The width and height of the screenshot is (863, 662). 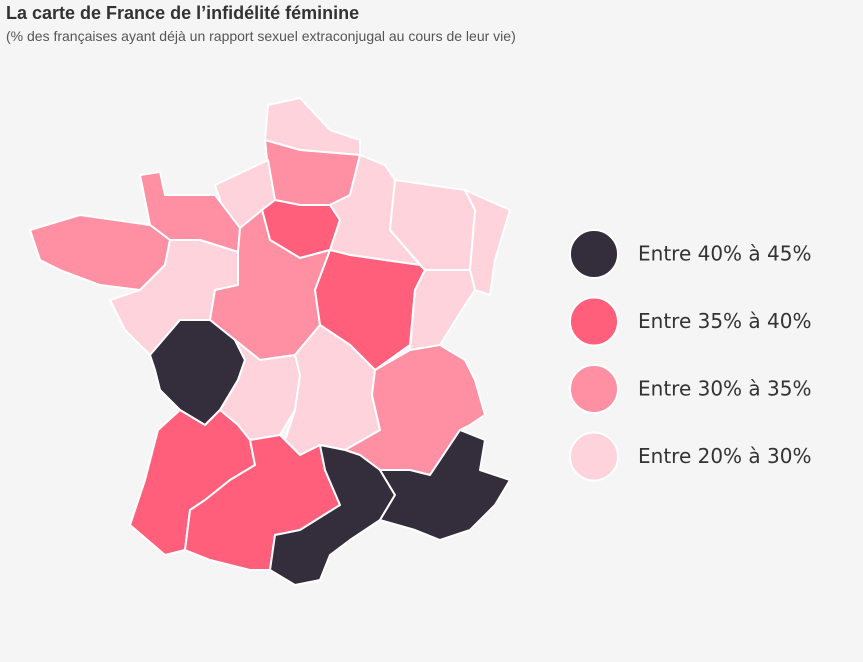 What do you see at coordinates (724, 254) in the screenshot?
I see `legend-label: Entre 40% à 45%` at bounding box center [724, 254].